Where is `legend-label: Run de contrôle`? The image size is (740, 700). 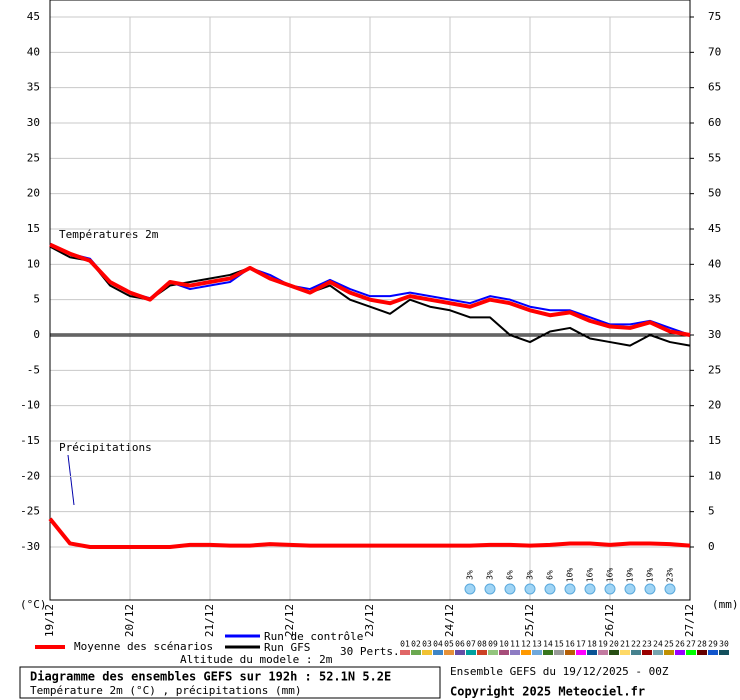 legend-label: Run de contrôle is located at coordinates (313, 636).